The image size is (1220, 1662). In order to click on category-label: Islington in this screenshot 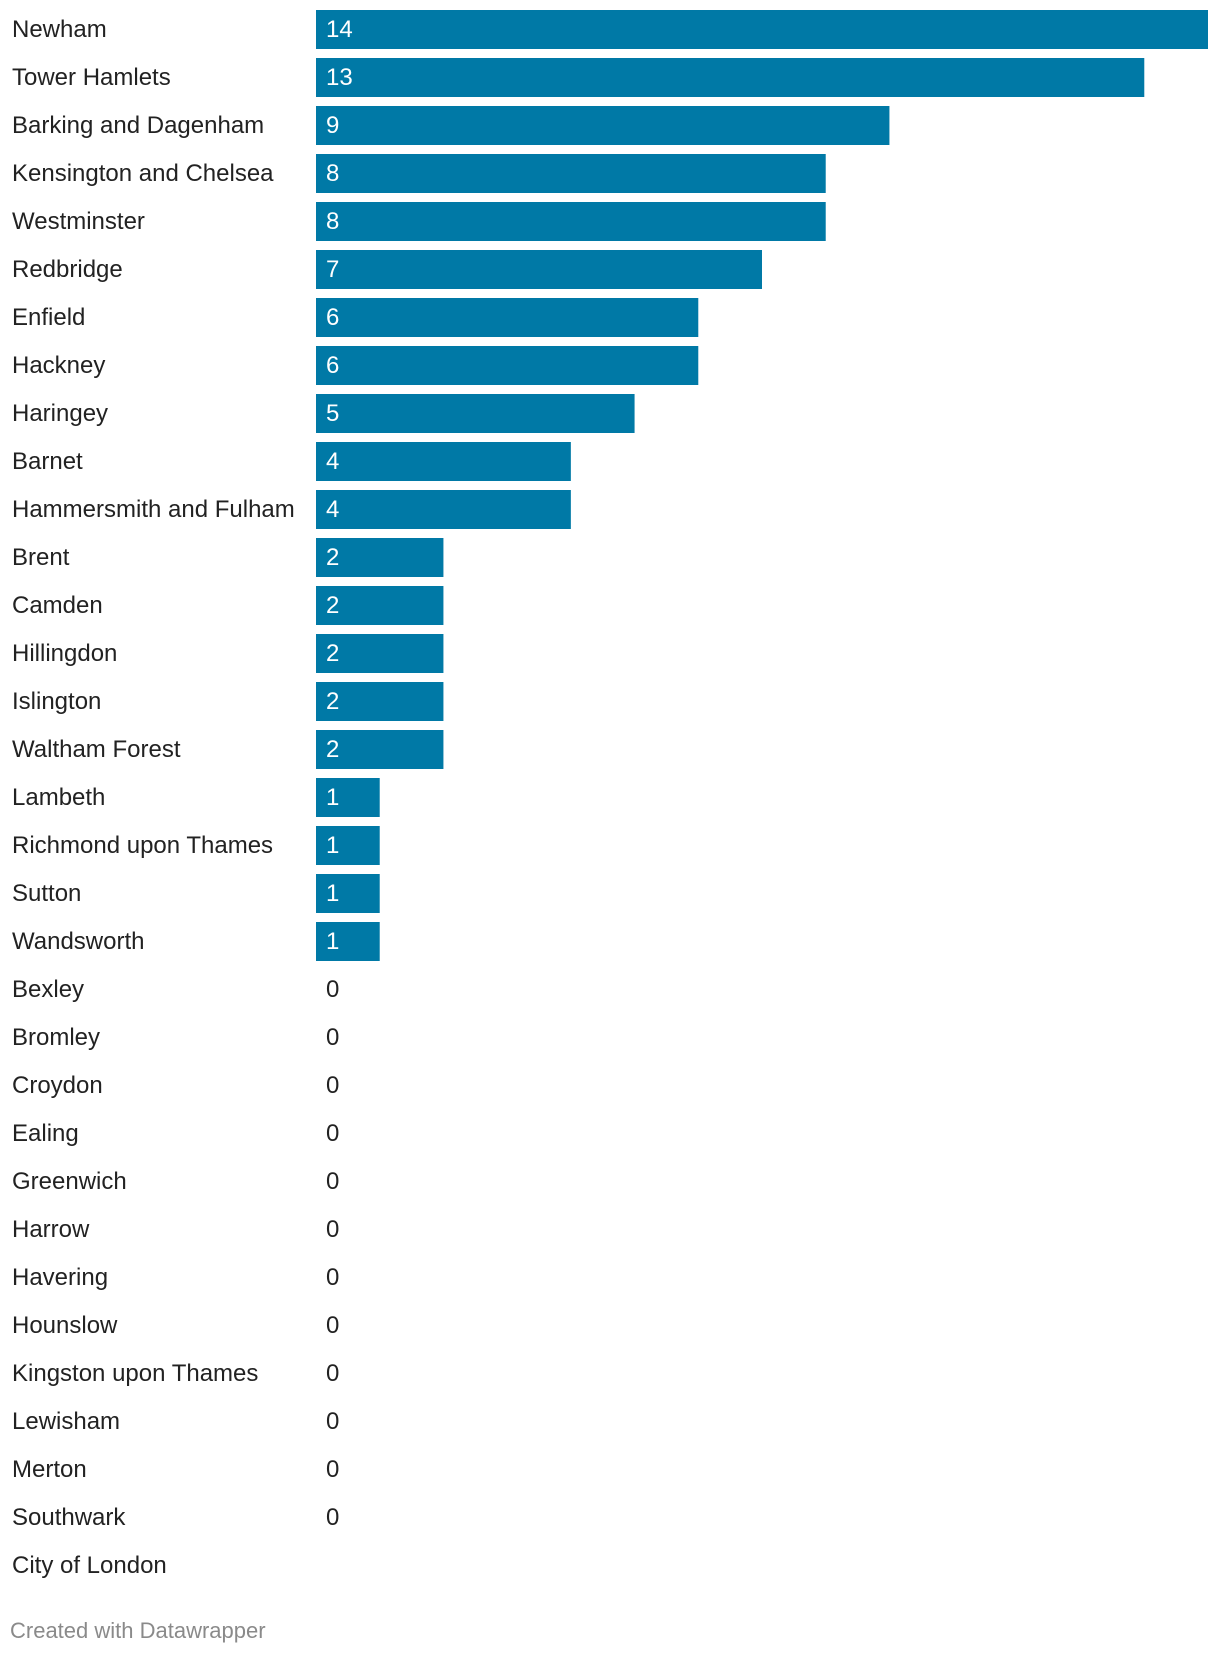, I will do `click(56, 701)`.